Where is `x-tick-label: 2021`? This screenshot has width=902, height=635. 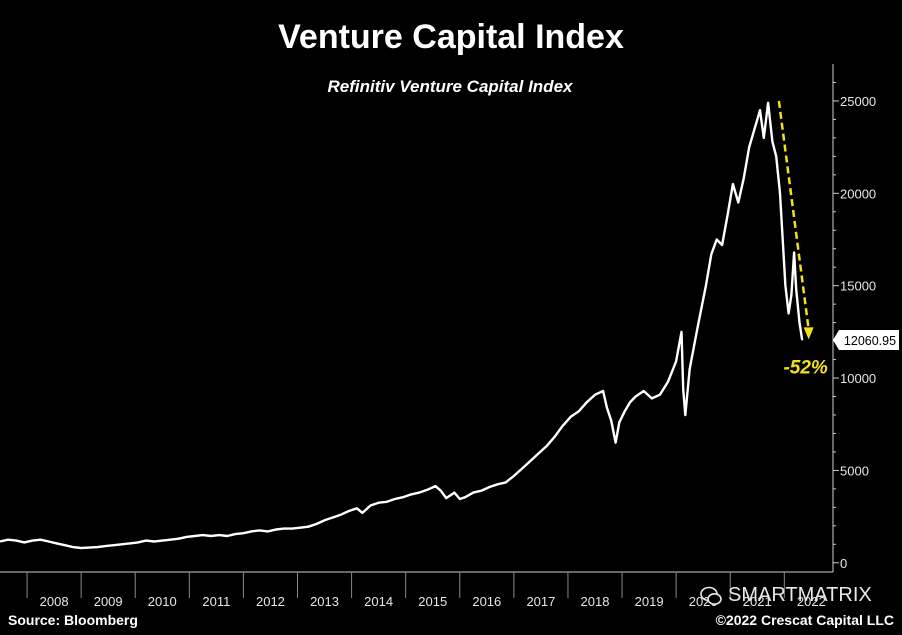
x-tick-label: 2021 is located at coordinates (757, 601).